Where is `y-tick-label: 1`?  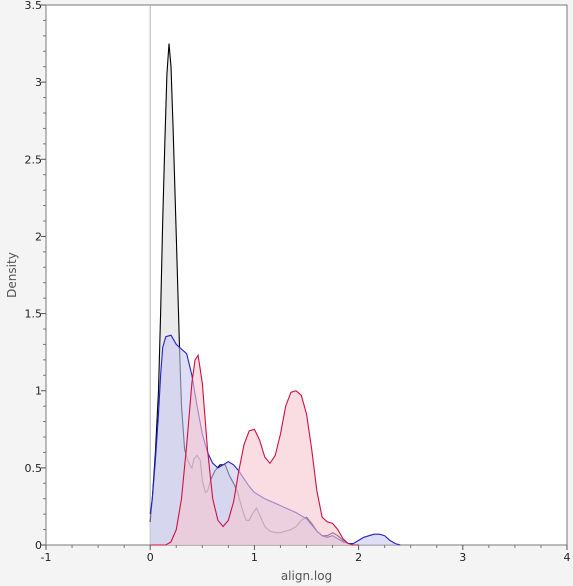
y-tick-label: 1 is located at coordinates (38, 391).